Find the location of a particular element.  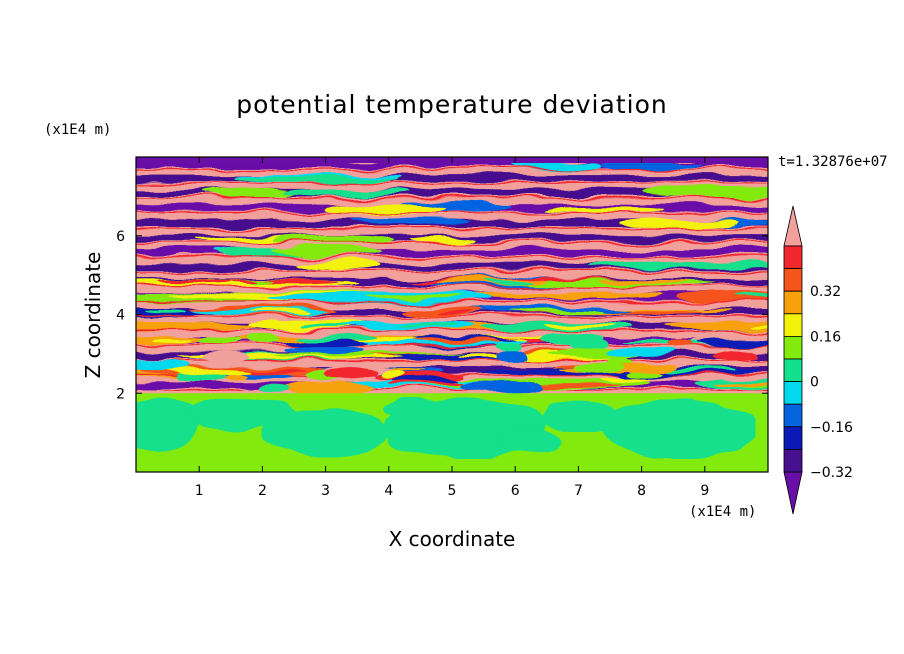

x-tick-label: 2 is located at coordinates (262, 491).